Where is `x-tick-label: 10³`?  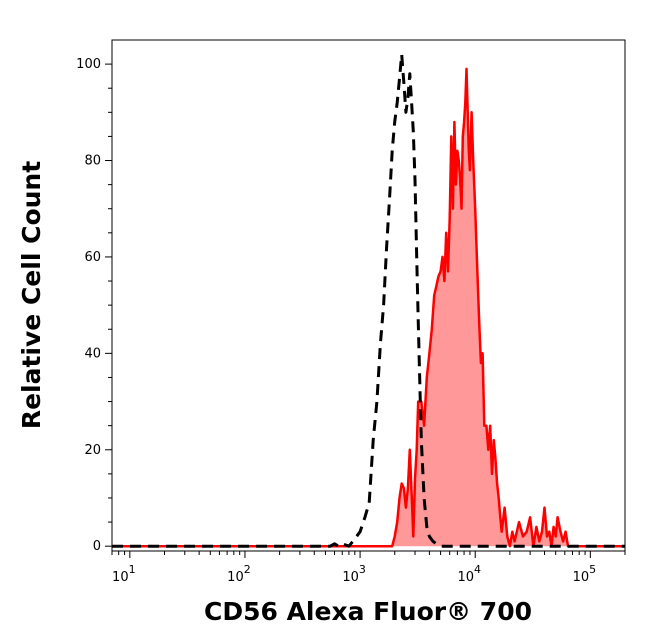 x-tick-label: 10³ is located at coordinates (354, 574).